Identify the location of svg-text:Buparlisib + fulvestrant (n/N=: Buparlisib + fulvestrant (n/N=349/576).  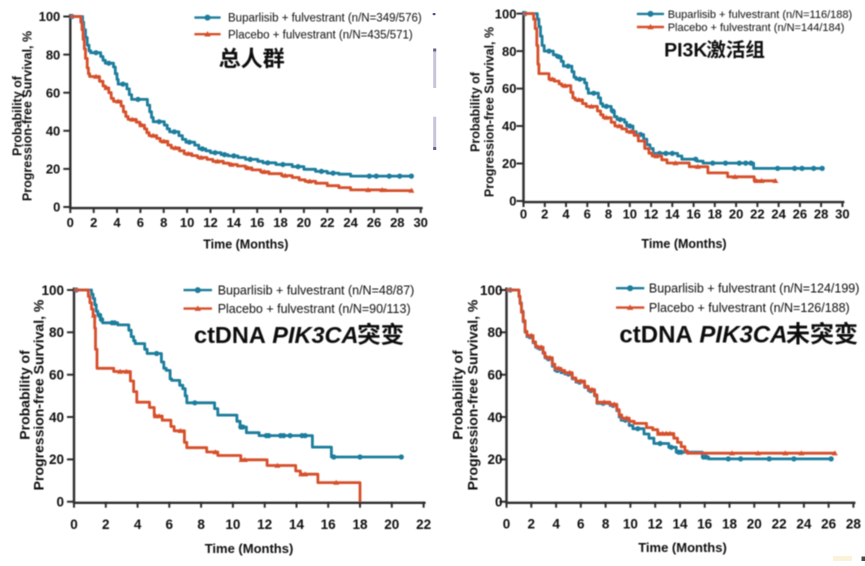
(325, 19).